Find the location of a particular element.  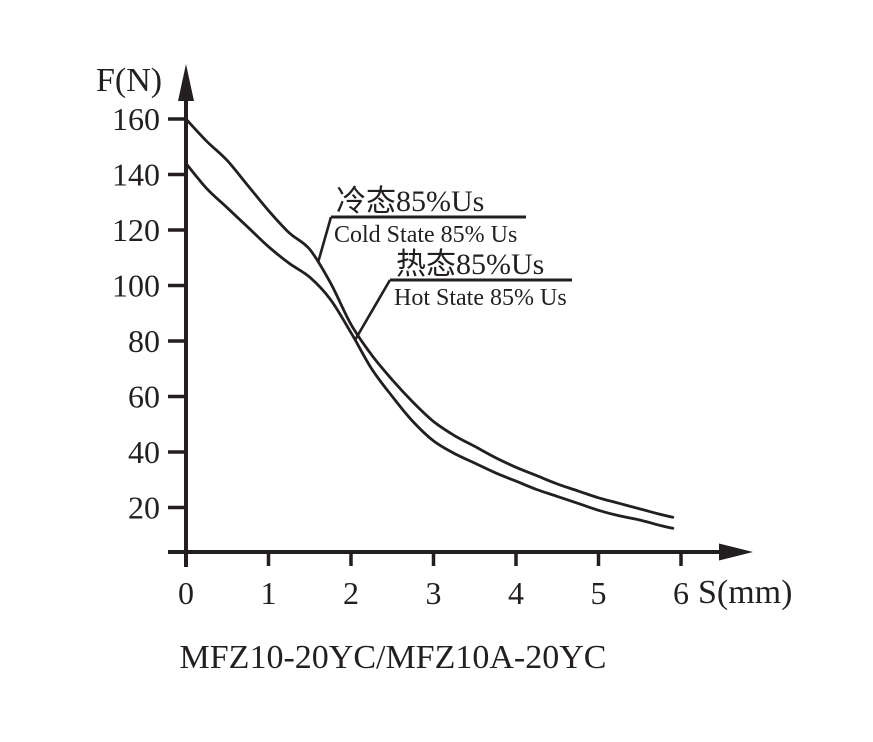

y-tick-label: 80 is located at coordinates (144, 341).